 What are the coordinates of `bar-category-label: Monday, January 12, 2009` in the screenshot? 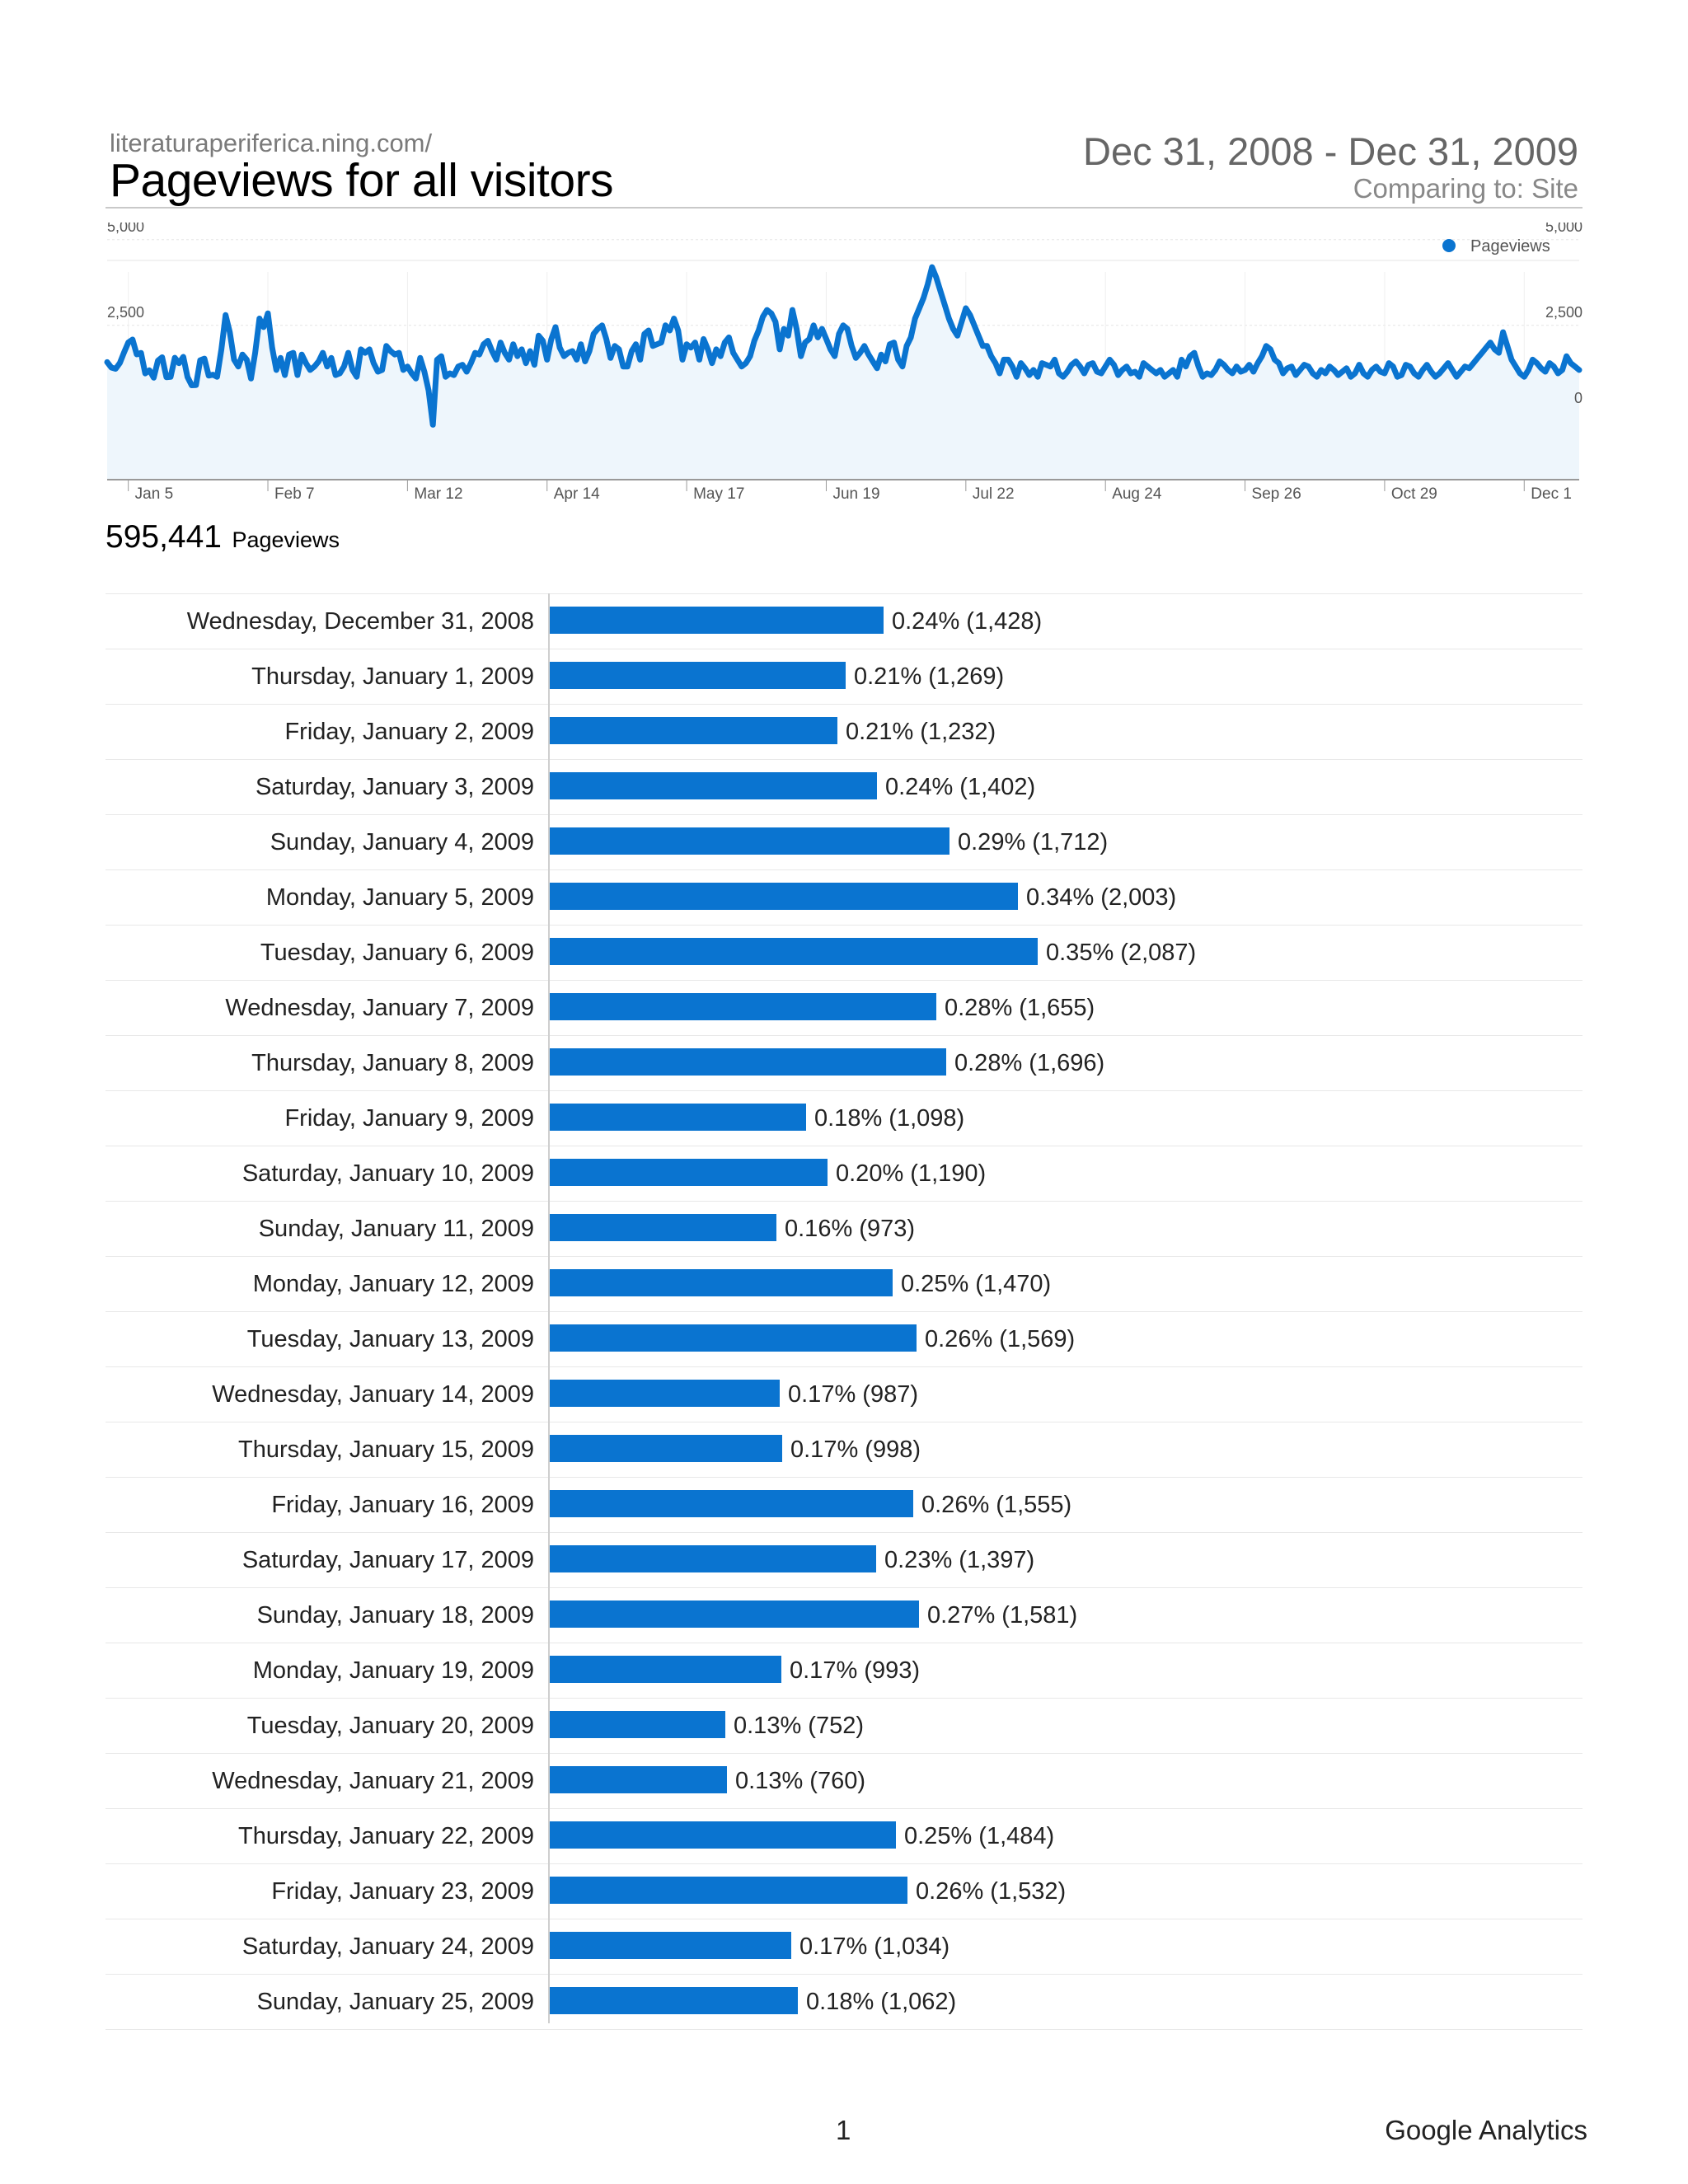 It's located at (393, 1284).